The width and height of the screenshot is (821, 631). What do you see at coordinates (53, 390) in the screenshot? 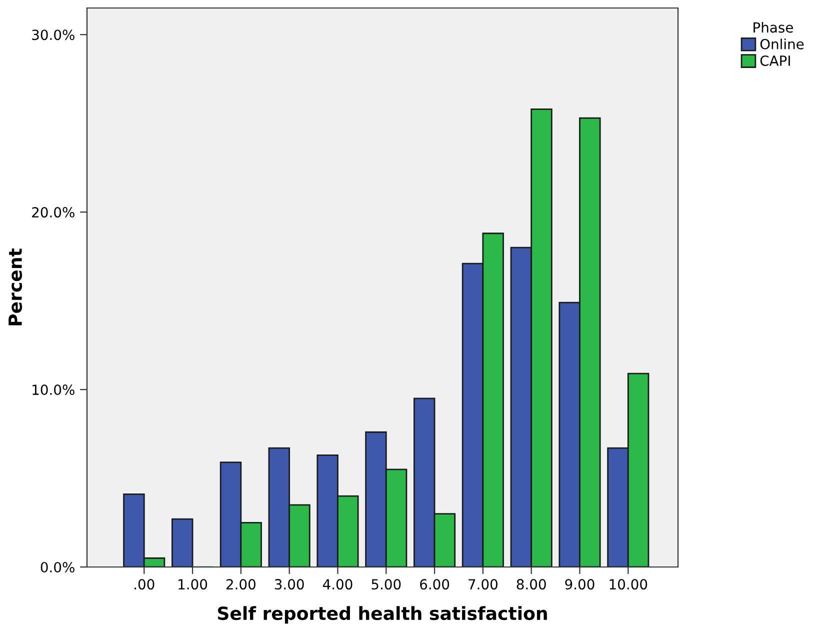
I see `y-tick-label: 10.0%` at bounding box center [53, 390].